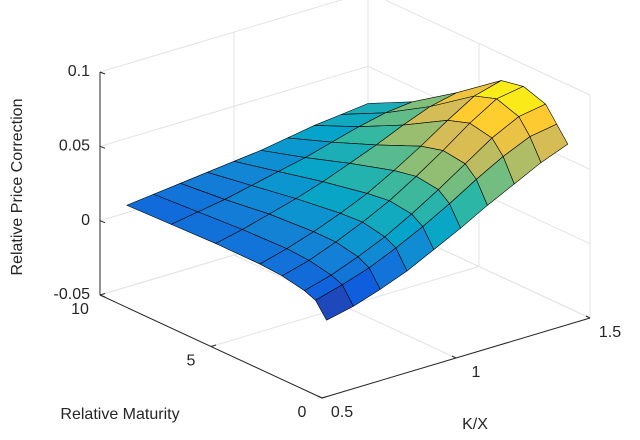 This screenshot has width=640, height=440. Describe the element at coordinates (610, 332) in the screenshot. I see `x-tick-label: 1.5` at that location.